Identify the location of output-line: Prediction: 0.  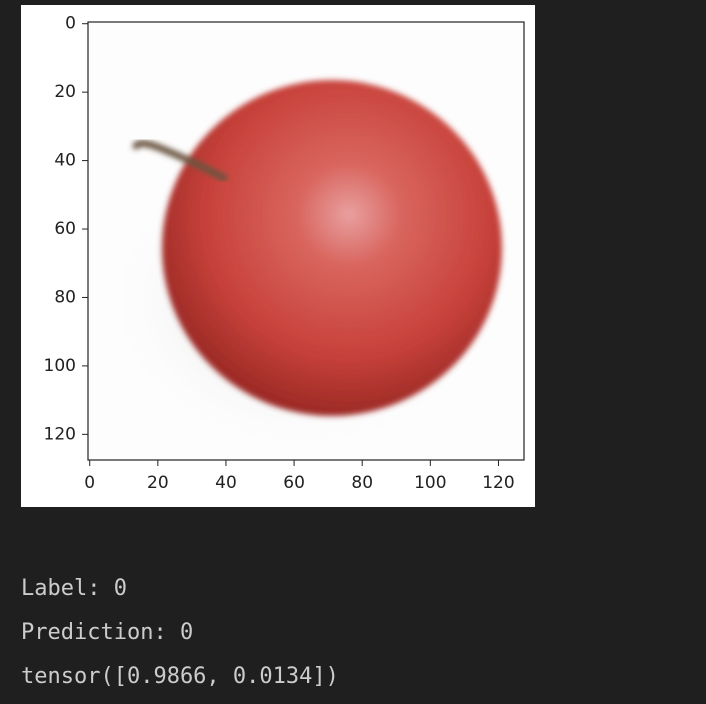
(107, 632).